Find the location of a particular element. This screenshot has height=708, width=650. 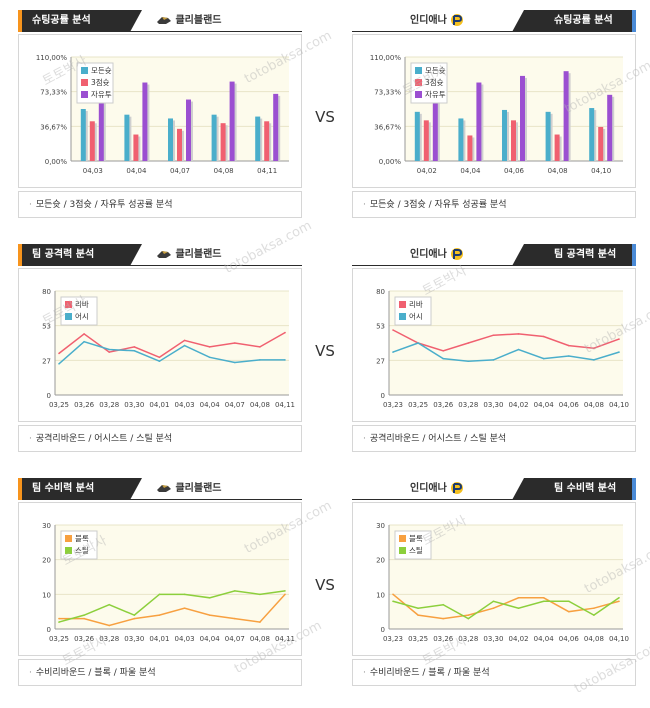

legend-label: 리바 is located at coordinates (416, 304).